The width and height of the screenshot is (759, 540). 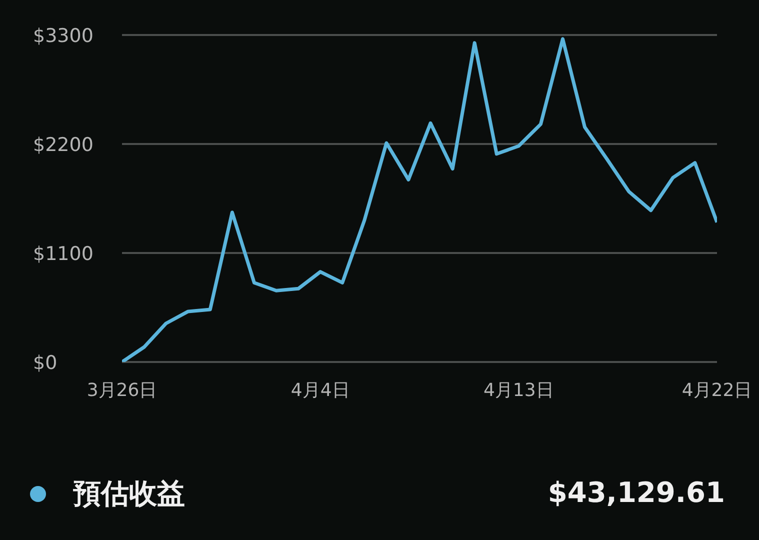 I want to click on x-tick-label: 3月26日, so click(x=122, y=390).